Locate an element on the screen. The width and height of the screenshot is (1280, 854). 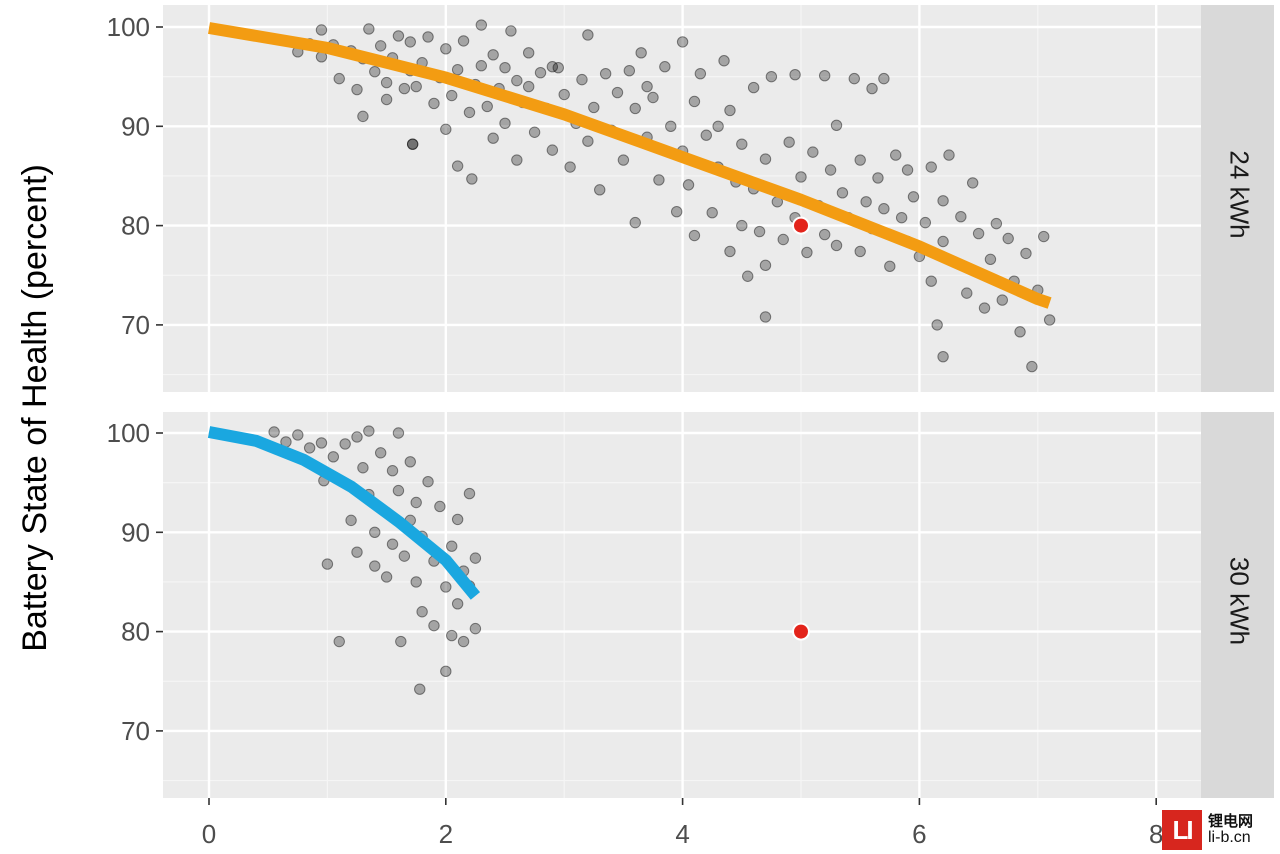
facet-strip is located at coordinates (1237, 198).